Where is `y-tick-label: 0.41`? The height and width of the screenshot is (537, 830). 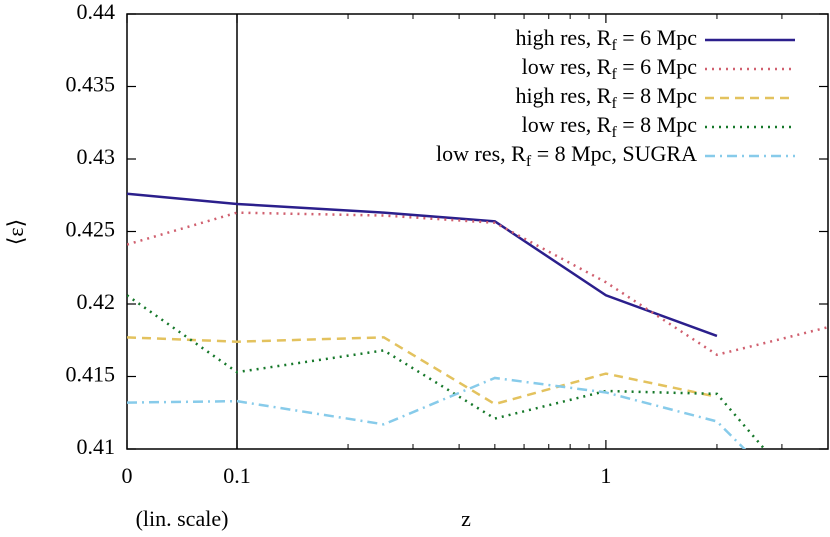
y-tick-label: 0.41 is located at coordinates (96, 446).